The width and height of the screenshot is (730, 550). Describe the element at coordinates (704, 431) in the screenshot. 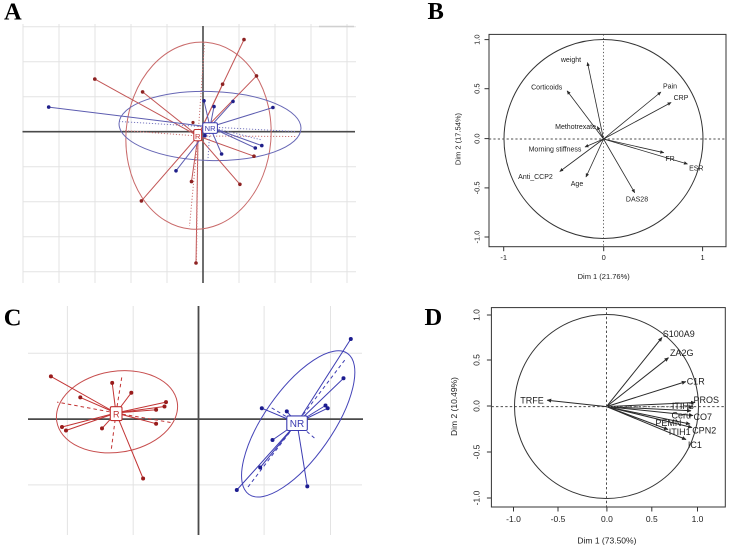

I see `svg-text: CPN2` at that location.